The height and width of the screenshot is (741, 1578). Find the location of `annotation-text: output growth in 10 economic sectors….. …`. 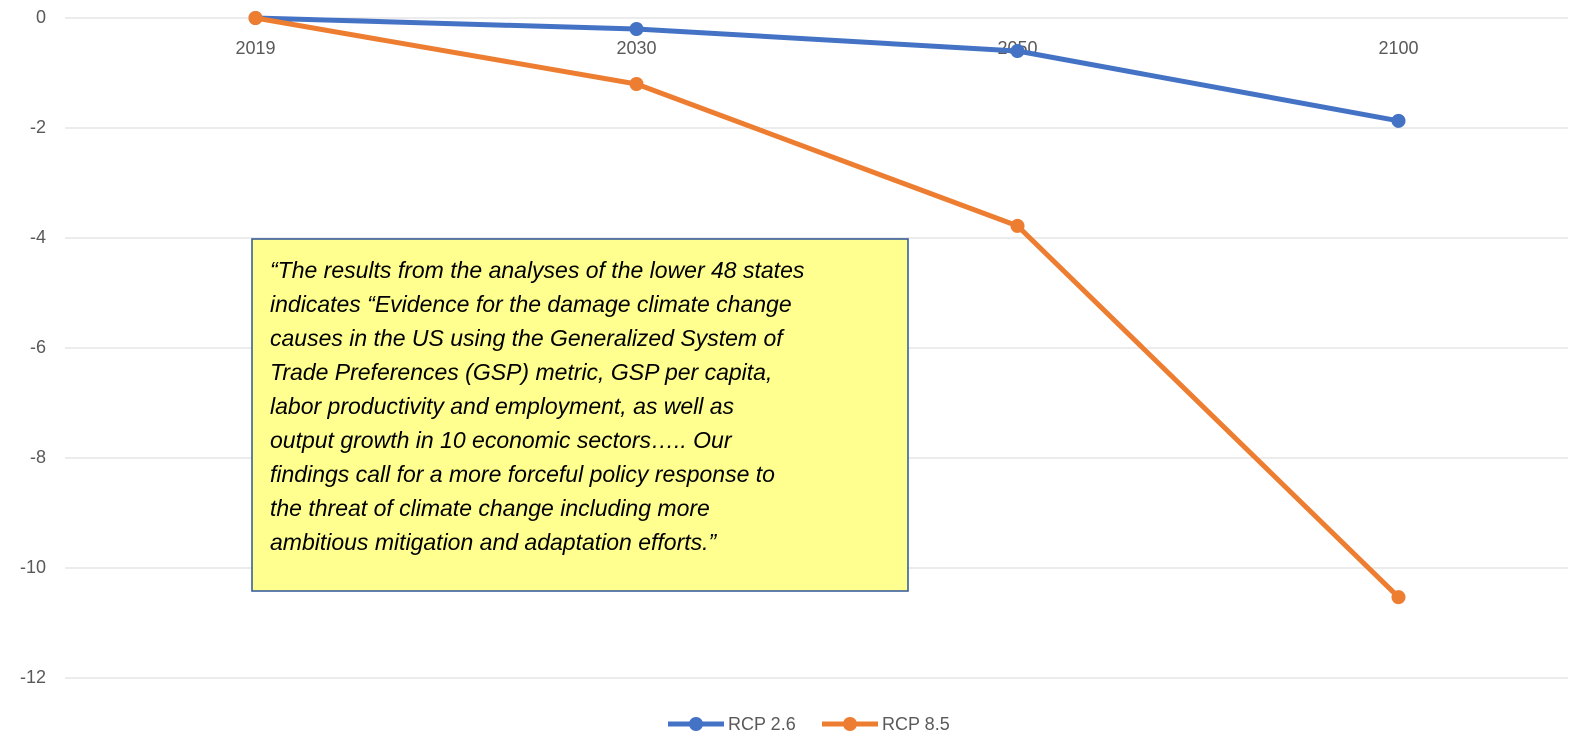

annotation-text: output growth in 10 economic sectors….. … is located at coordinates (501, 440).